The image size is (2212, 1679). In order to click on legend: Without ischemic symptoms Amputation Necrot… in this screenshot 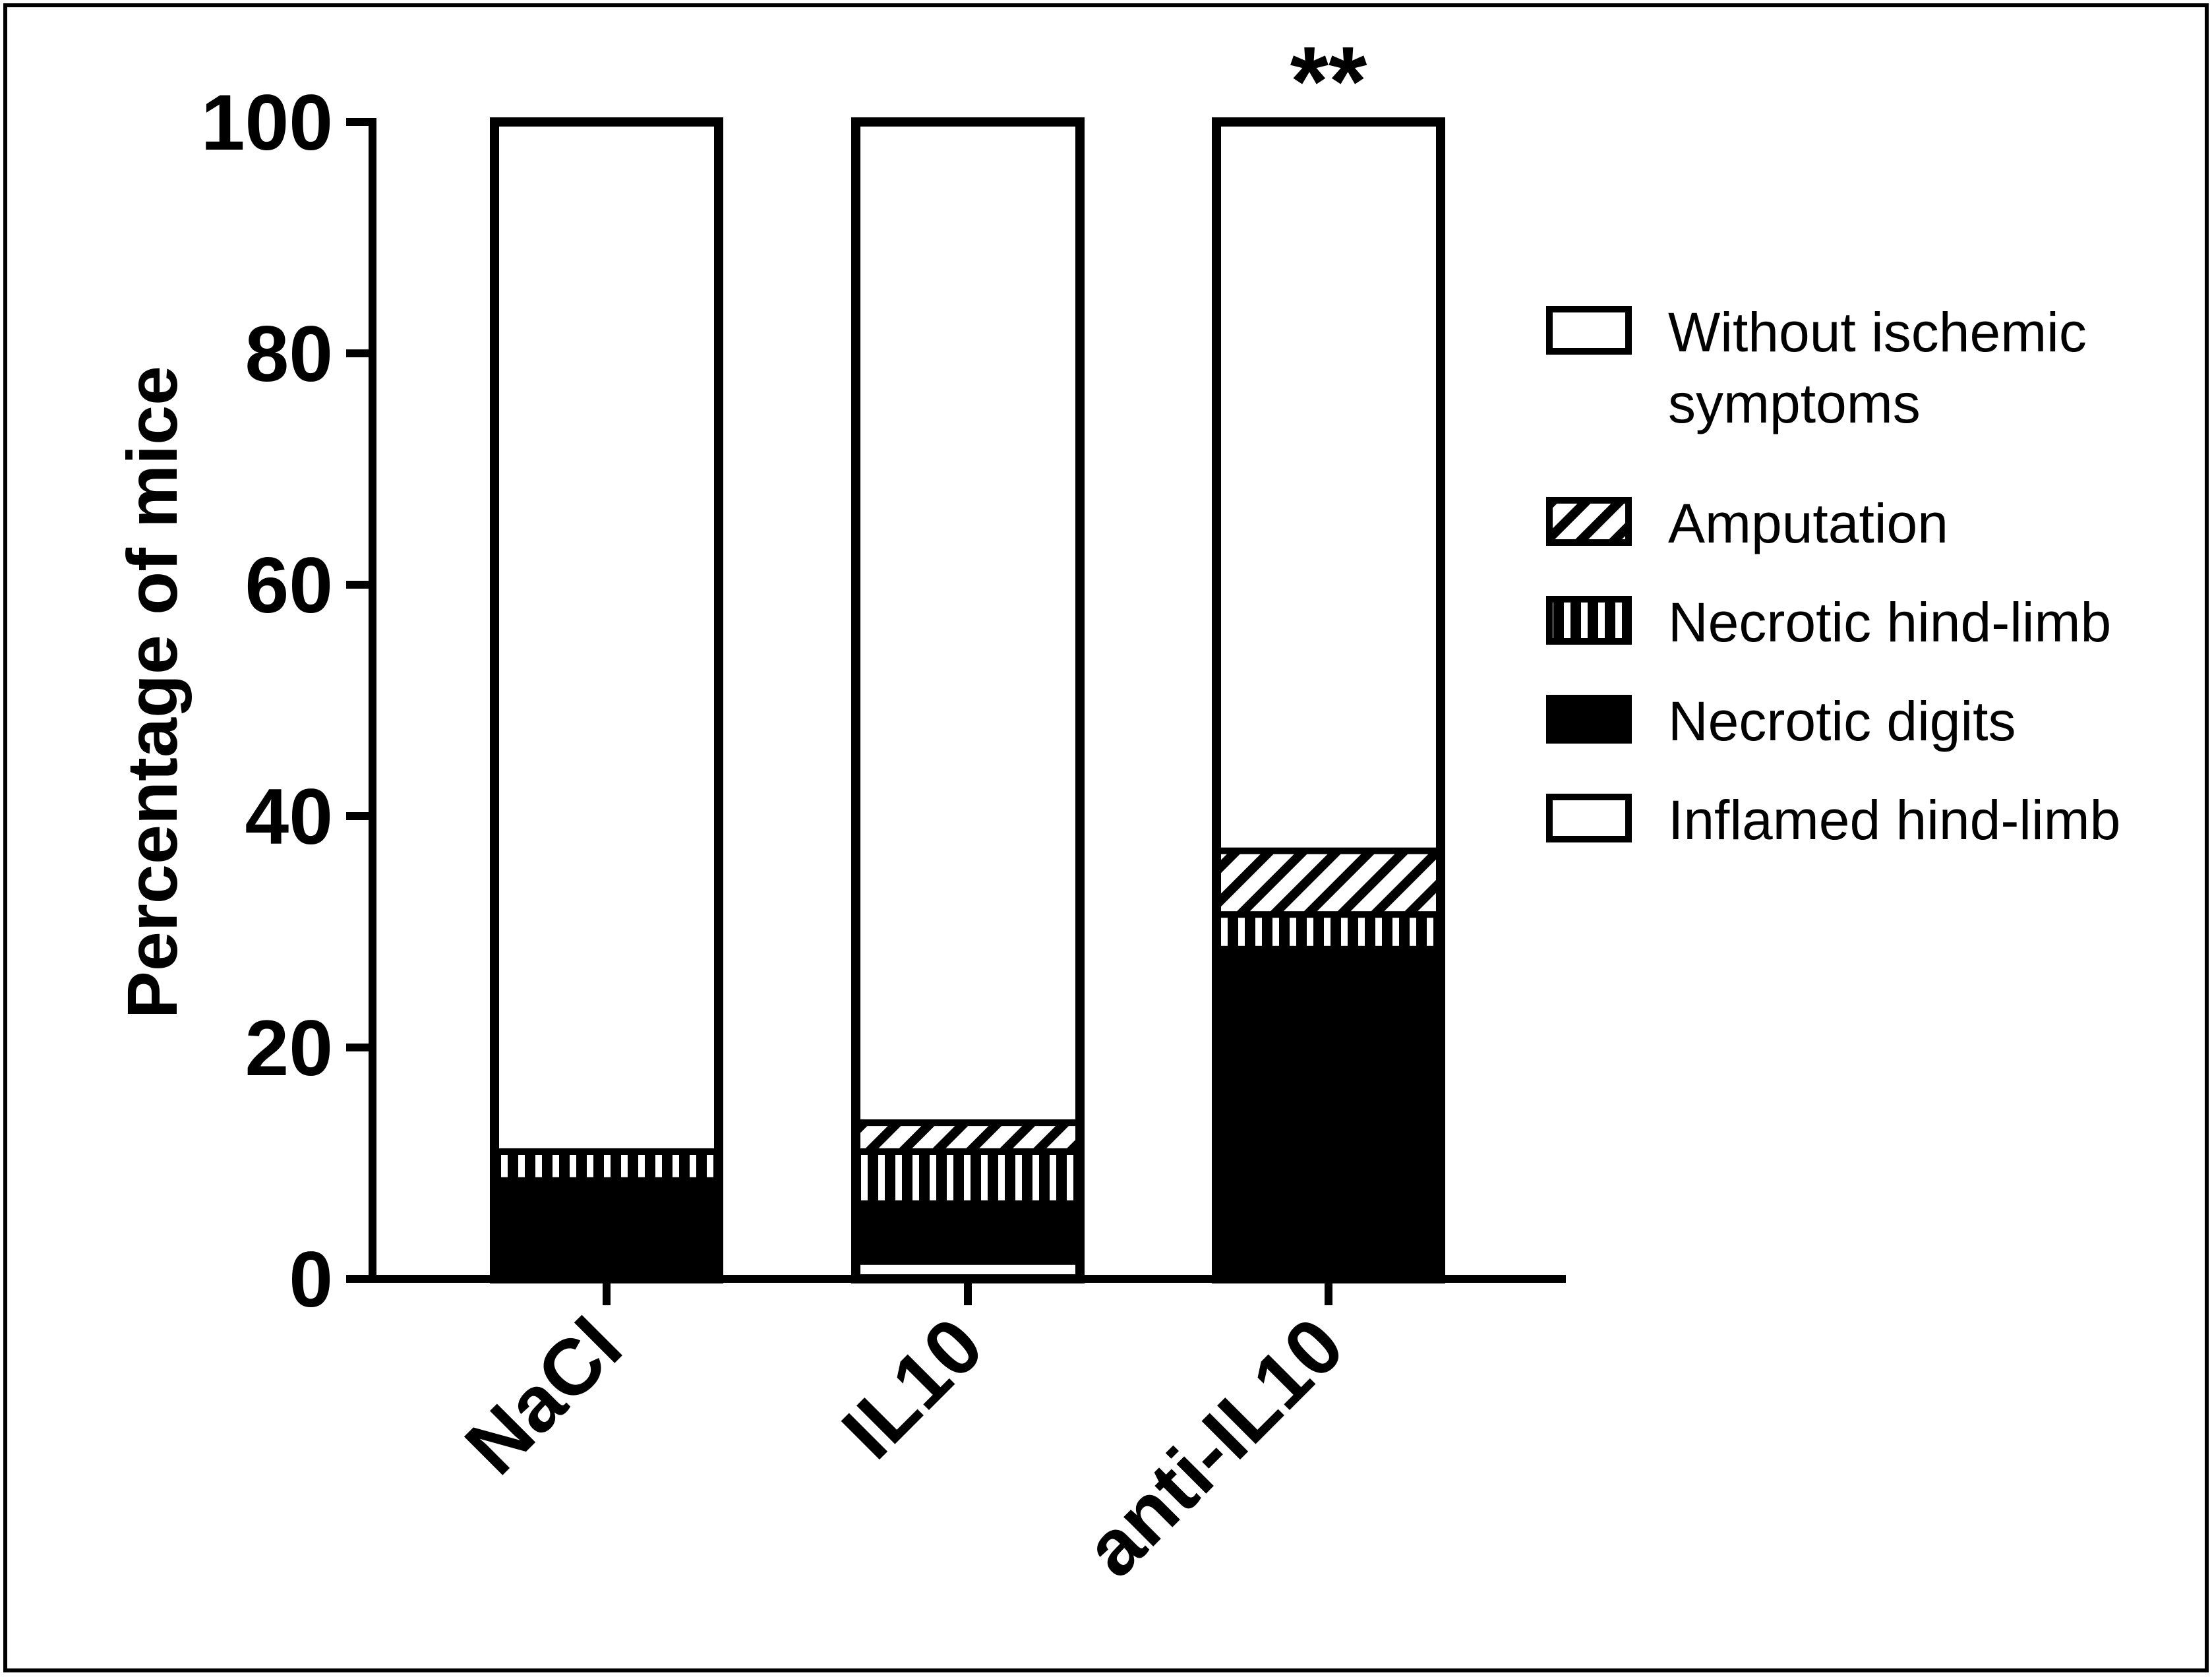, I will do `click(1833, 576)`.